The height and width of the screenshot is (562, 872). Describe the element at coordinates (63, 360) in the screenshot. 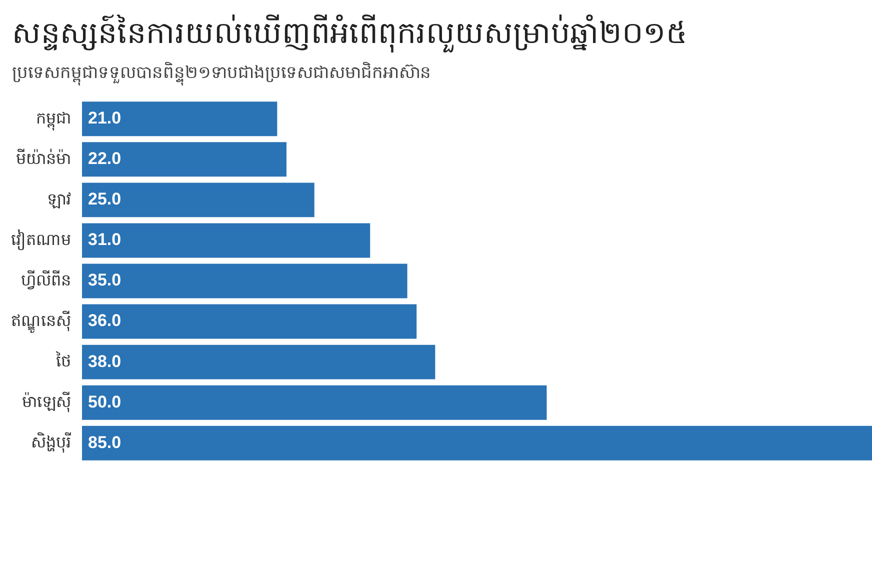

I see `y-tick-label: ថៃ` at that location.